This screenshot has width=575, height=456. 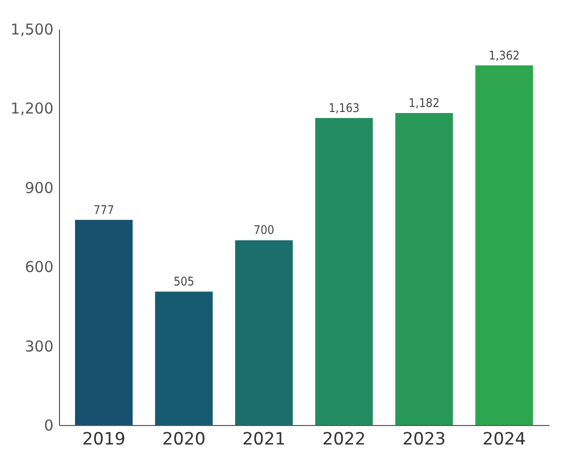 I want to click on data-label: 1,163, so click(x=344, y=107).